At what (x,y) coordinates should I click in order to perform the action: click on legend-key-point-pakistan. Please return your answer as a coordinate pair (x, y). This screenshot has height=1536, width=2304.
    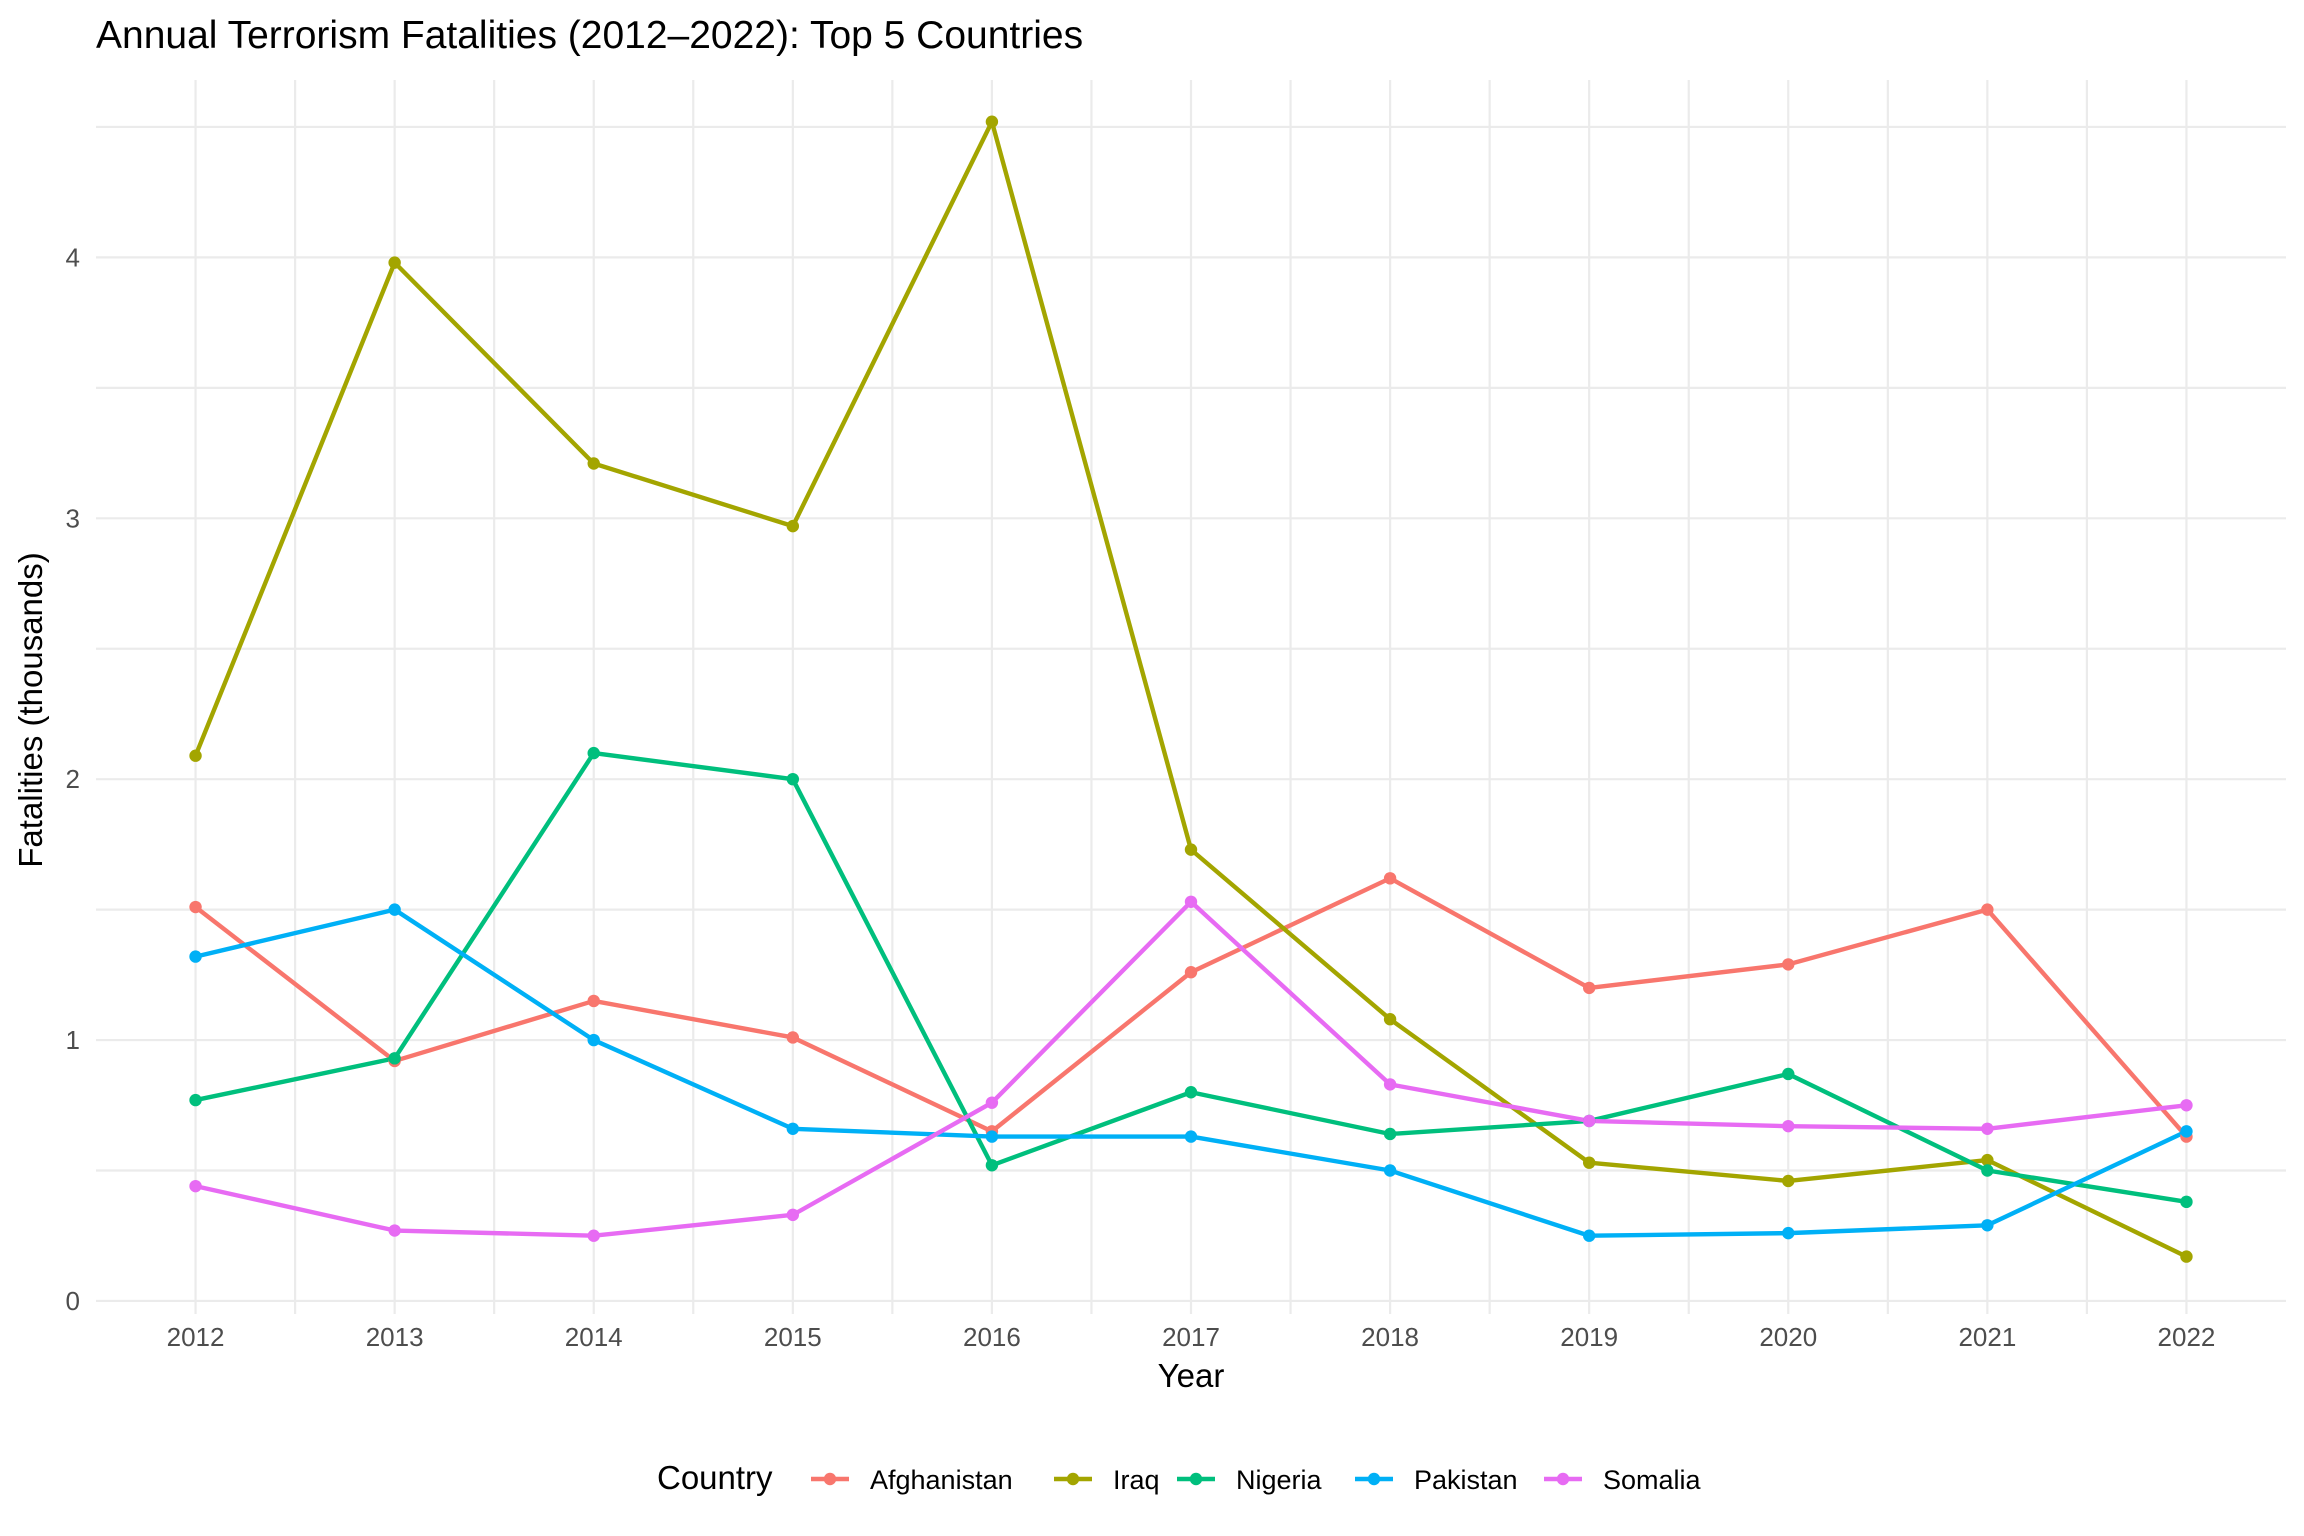
    Looking at the image, I should click on (1374, 1479).